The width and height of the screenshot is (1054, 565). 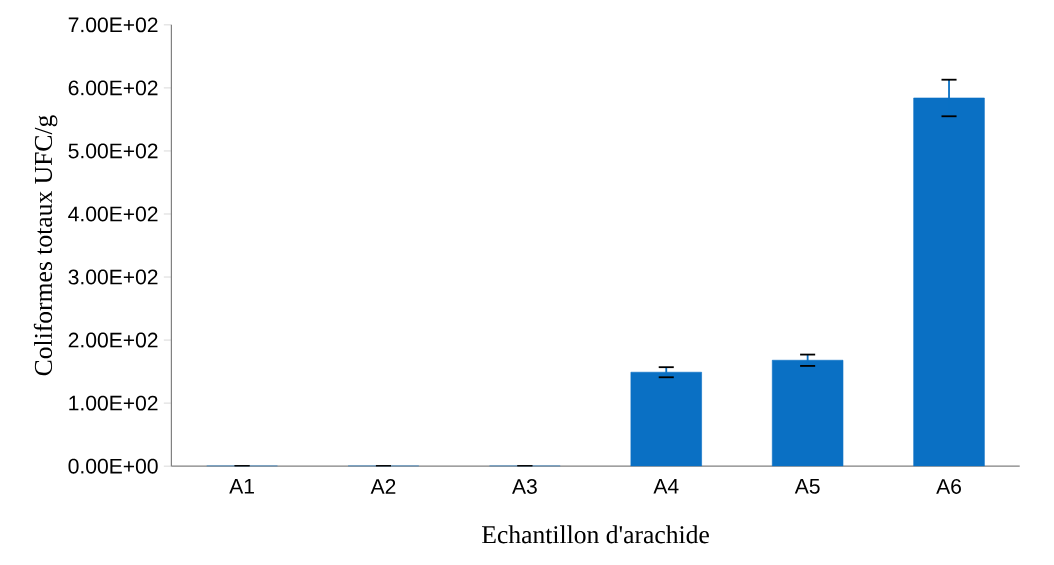 What do you see at coordinates (524, 487) in the screenshot?
I see `x-tick-label: A3` at bounding box center [524, 487].